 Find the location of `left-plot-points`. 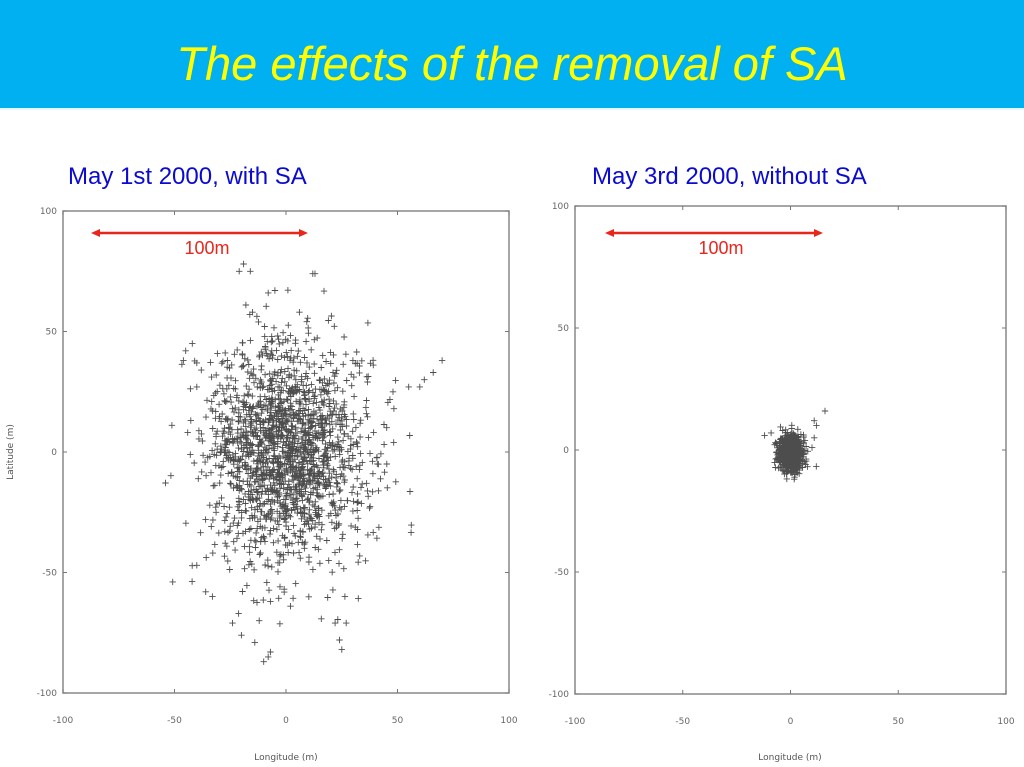

left-plot-points is located at coordinates (304, 462).